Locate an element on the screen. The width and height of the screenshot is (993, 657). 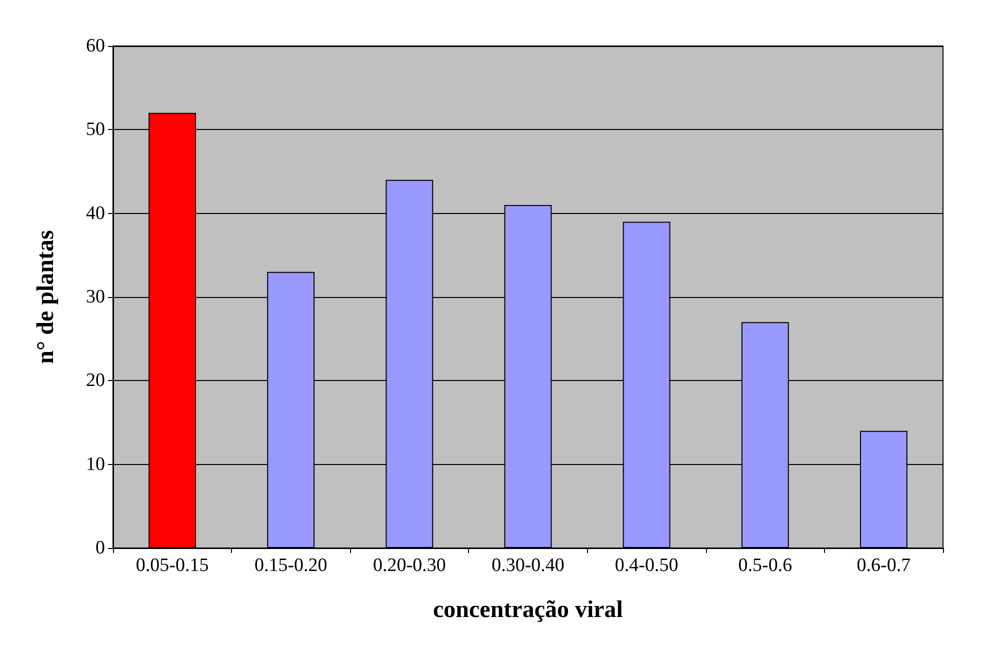
y-axis-title: n° de plantas is located at coordinates (46, 297).